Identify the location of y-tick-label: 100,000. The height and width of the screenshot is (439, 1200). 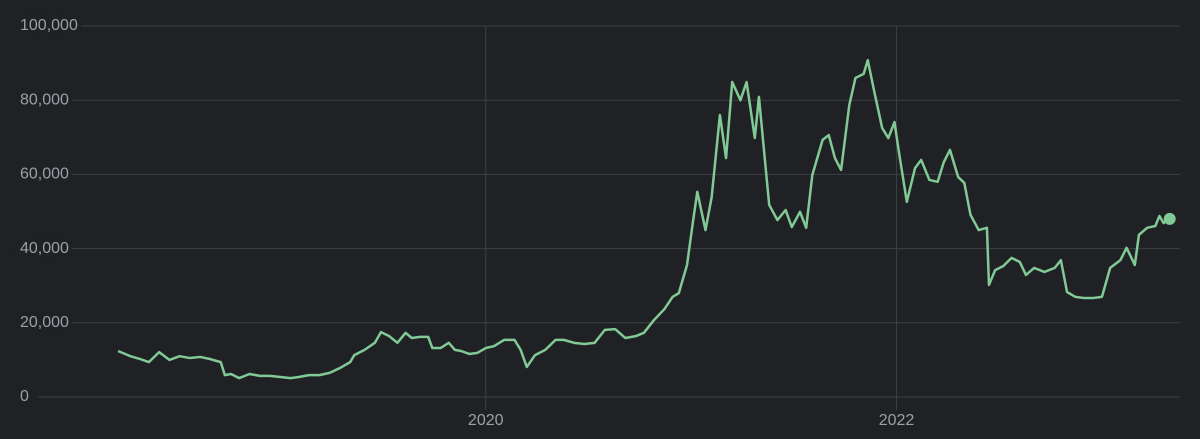
(49, 25).